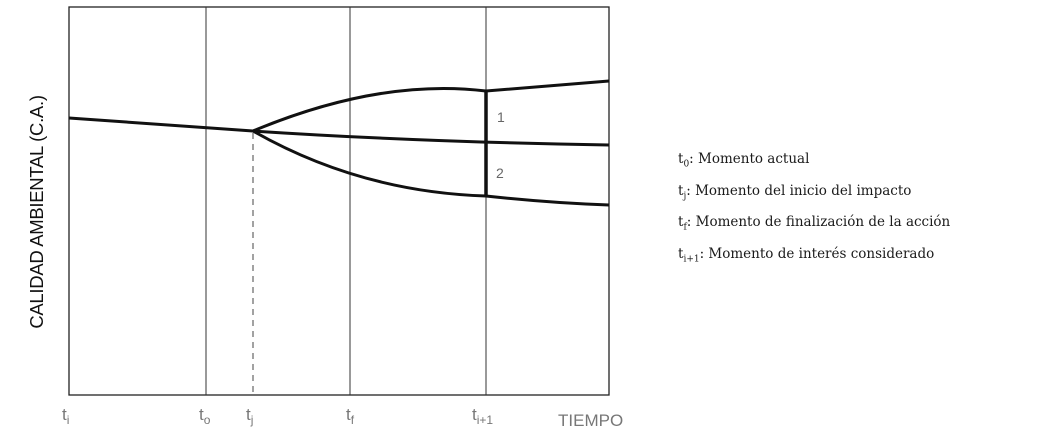  Describe the element at coordinates (799, 190) in the screenshot. I see `legend-text: : Momento del inicio del impacto` at that location.